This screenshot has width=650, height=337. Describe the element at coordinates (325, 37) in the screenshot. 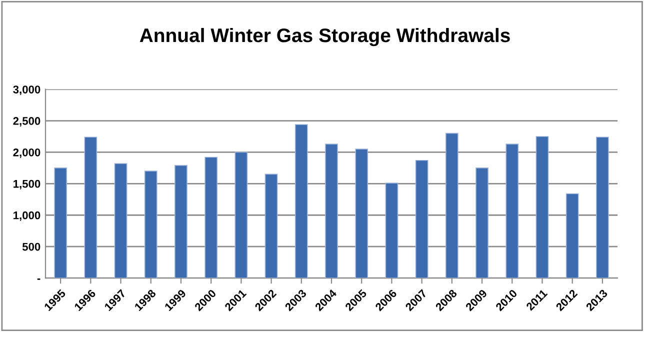

I see `chart-title: Annual Winter Gas Storage Withdrawals` at that location.